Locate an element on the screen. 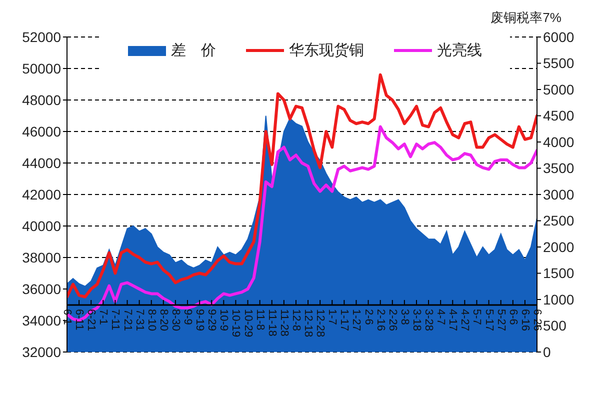  y2-tick-label: 1500 is located at coordinates (558, 273).